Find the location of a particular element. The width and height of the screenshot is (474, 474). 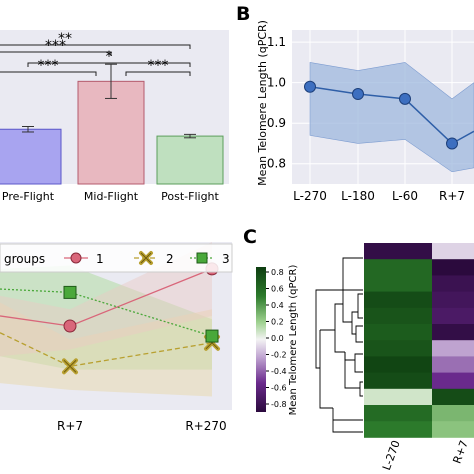

colorbar-tick-label: 0.8 is located at coordinates (277, 272).